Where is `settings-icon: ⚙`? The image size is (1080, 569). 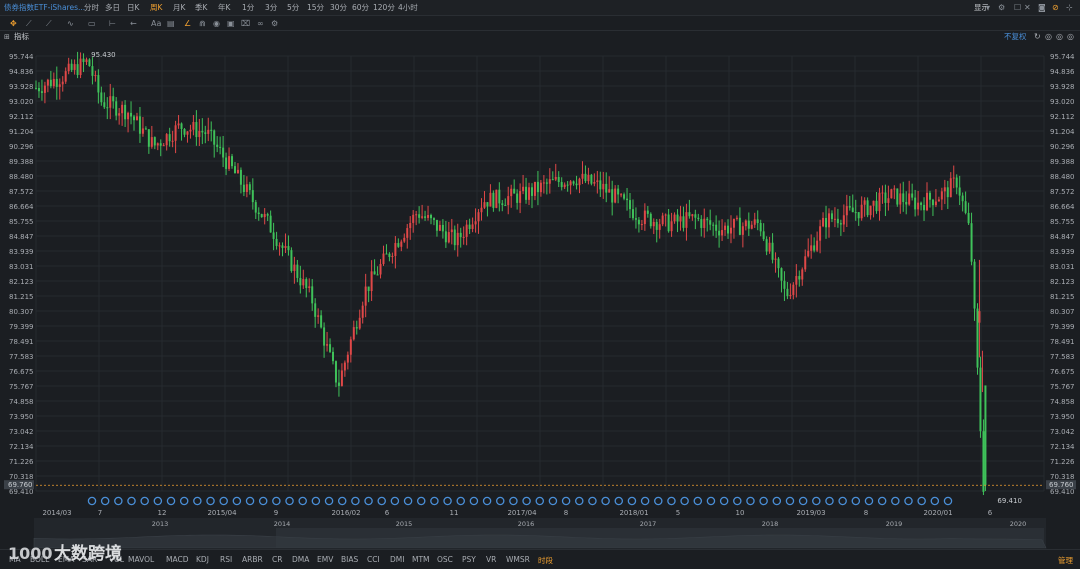 settings-icon: ⚙ is located at coordinates (1002, 7).